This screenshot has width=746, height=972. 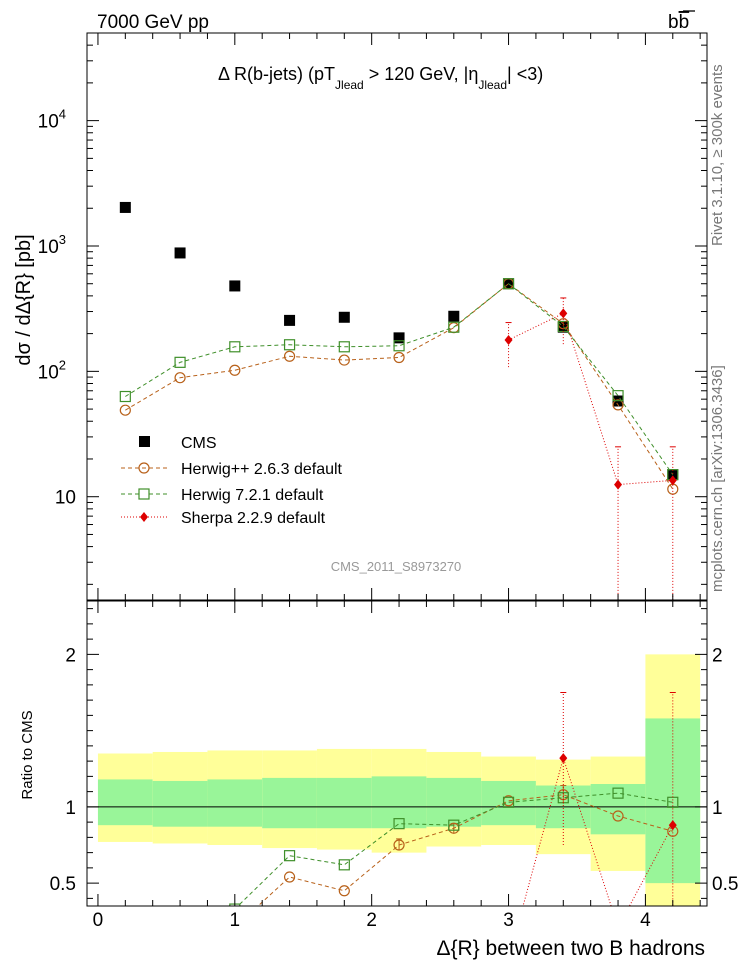 What do you see at coordinates (252, 495) in the screenshot?
I see `legend-herwig7-label: Herwig 7.2.1 default` at bounding box center [252, 495].